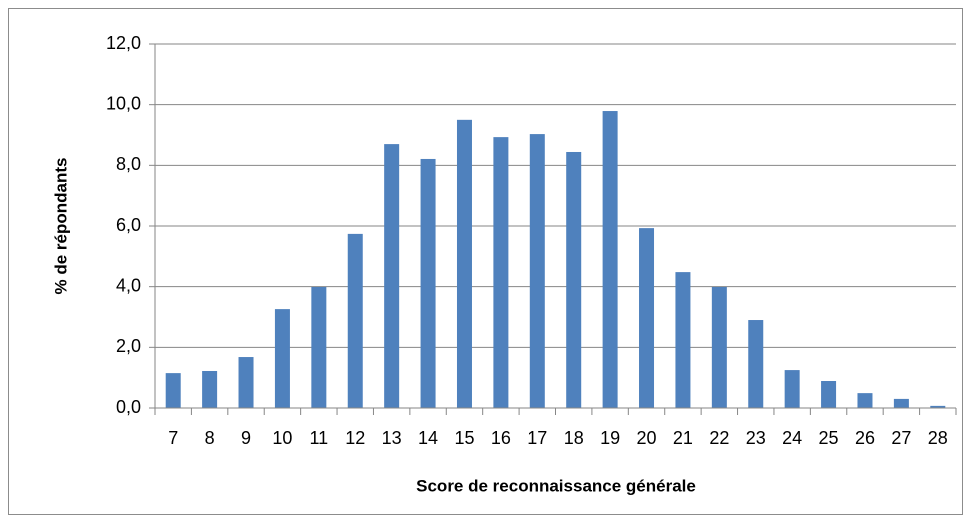  Describe the element at coordinates (123, 103) in the screenshot. I see `y-tick-label: 10,0` at that location.